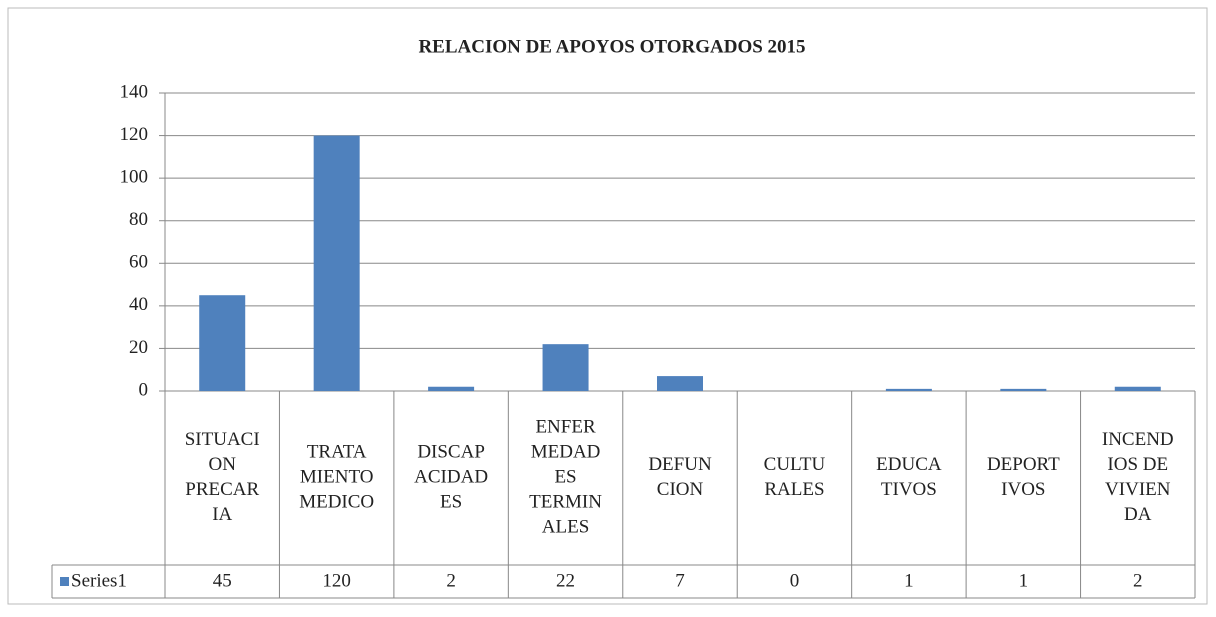  Describe the element at coordinates (336, 580) in the screenshot. I see `value-label: 120` at that location.